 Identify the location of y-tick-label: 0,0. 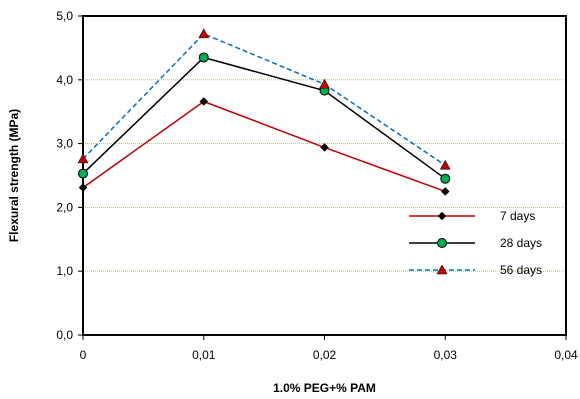
(64, 335).